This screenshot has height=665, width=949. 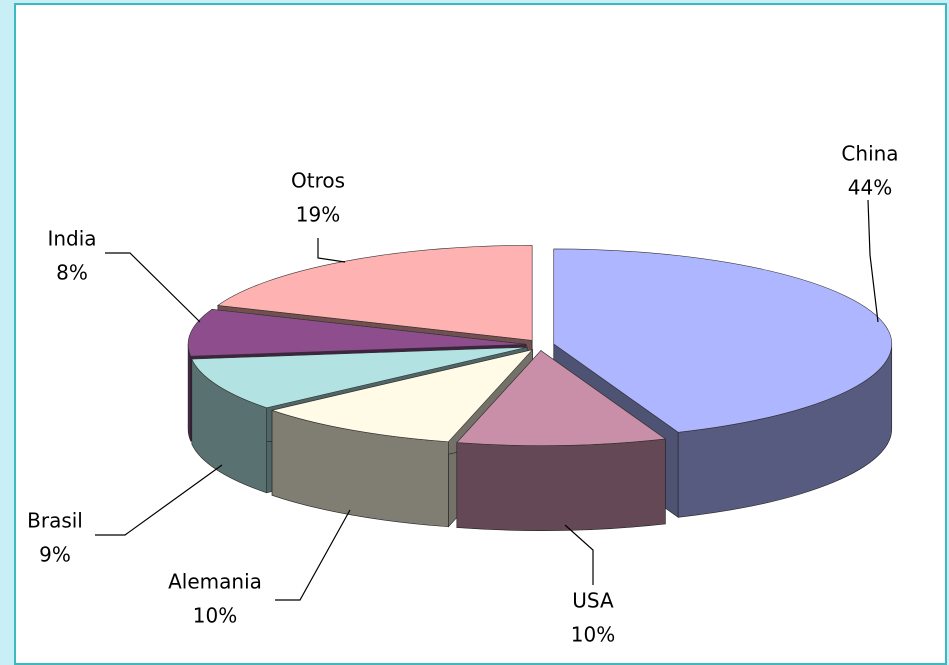 What do you see at coordinates (870, 188) in the screenshot?
I see `slice-value-label: 44%` at bounding box center [870, 188].